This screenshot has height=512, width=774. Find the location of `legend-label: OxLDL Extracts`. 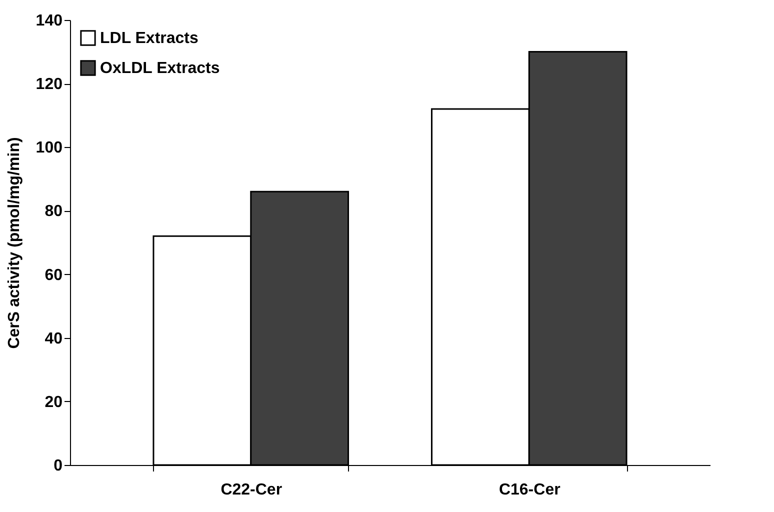

legend-label: OxLDL Extracts is located at coordinates (160, 68).